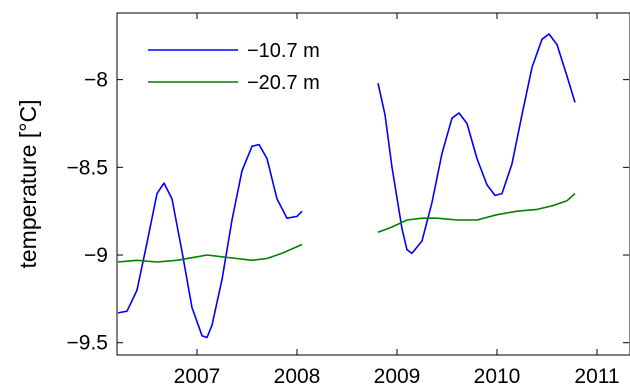  What do you see at coordinates (596, 376) in the screenshot?
I see `x-tick-label: 2011` at bounding box center [596, 376].